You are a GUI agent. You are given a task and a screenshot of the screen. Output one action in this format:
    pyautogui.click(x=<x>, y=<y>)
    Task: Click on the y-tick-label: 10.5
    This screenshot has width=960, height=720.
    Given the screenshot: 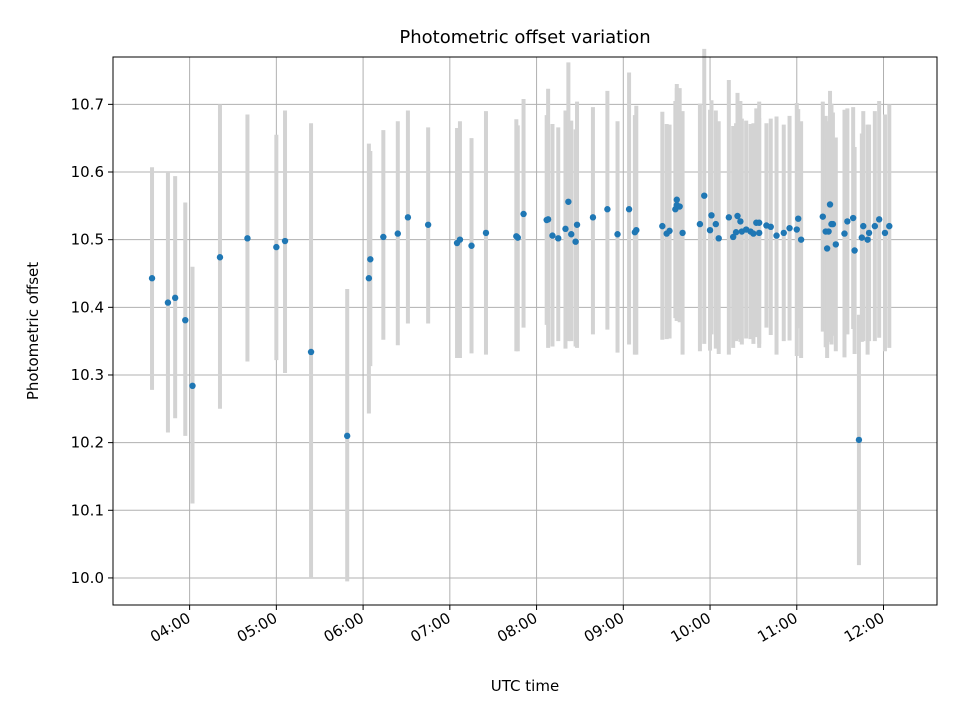 What is the action you would take?
    pyautogui.click(x=87, y=240)
    